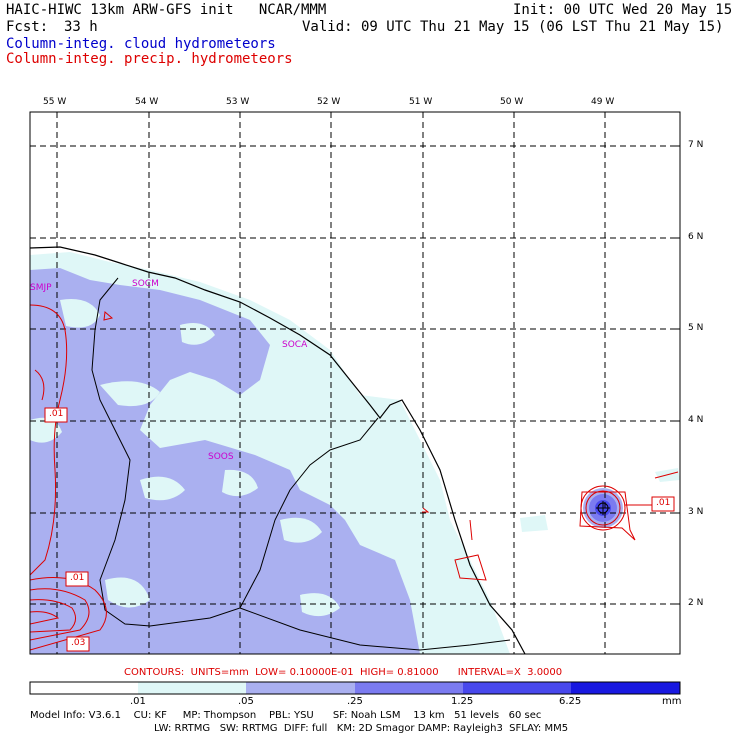 This screenshot has height=740, width=740. What do you see at coordinates (603, 102) in the screenshot?
I see `lon-label: 49 W` at bounding box center [603, 102].